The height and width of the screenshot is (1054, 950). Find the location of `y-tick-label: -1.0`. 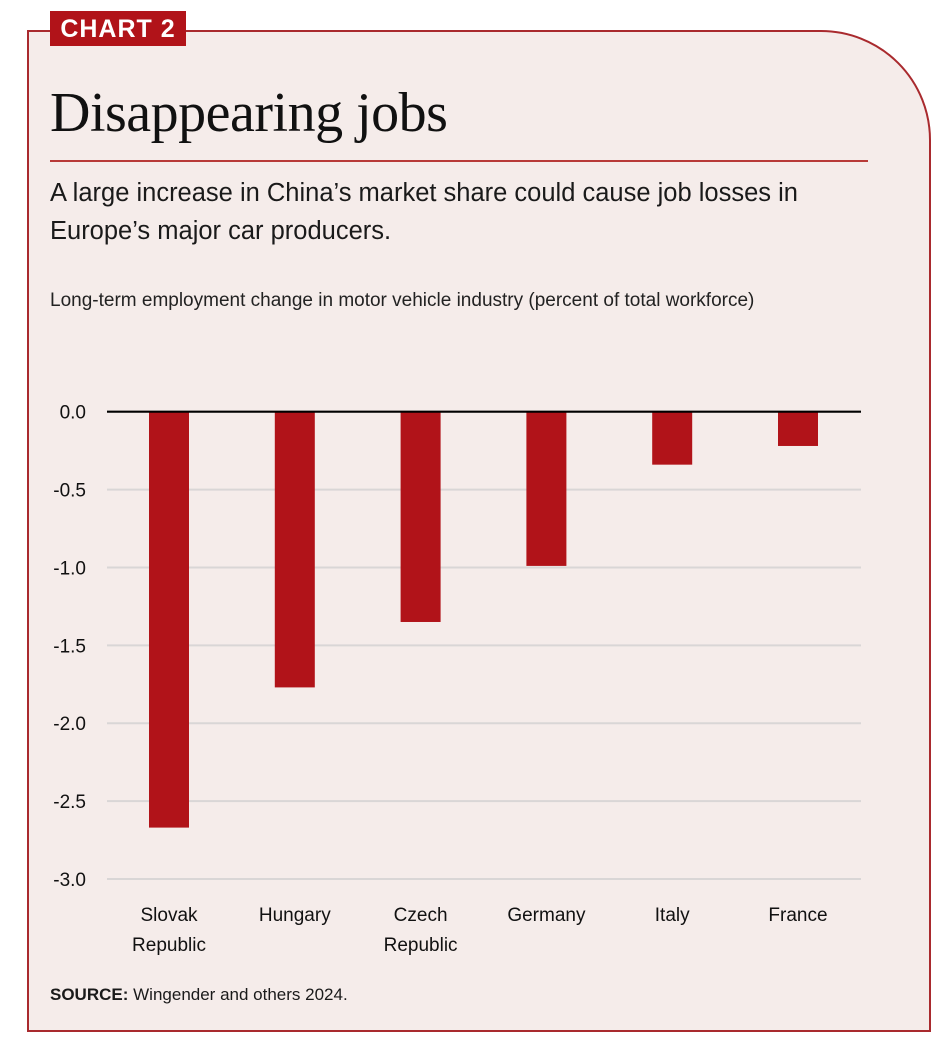

y-tick-label: -1.0 is located at coordinates (69, 568).